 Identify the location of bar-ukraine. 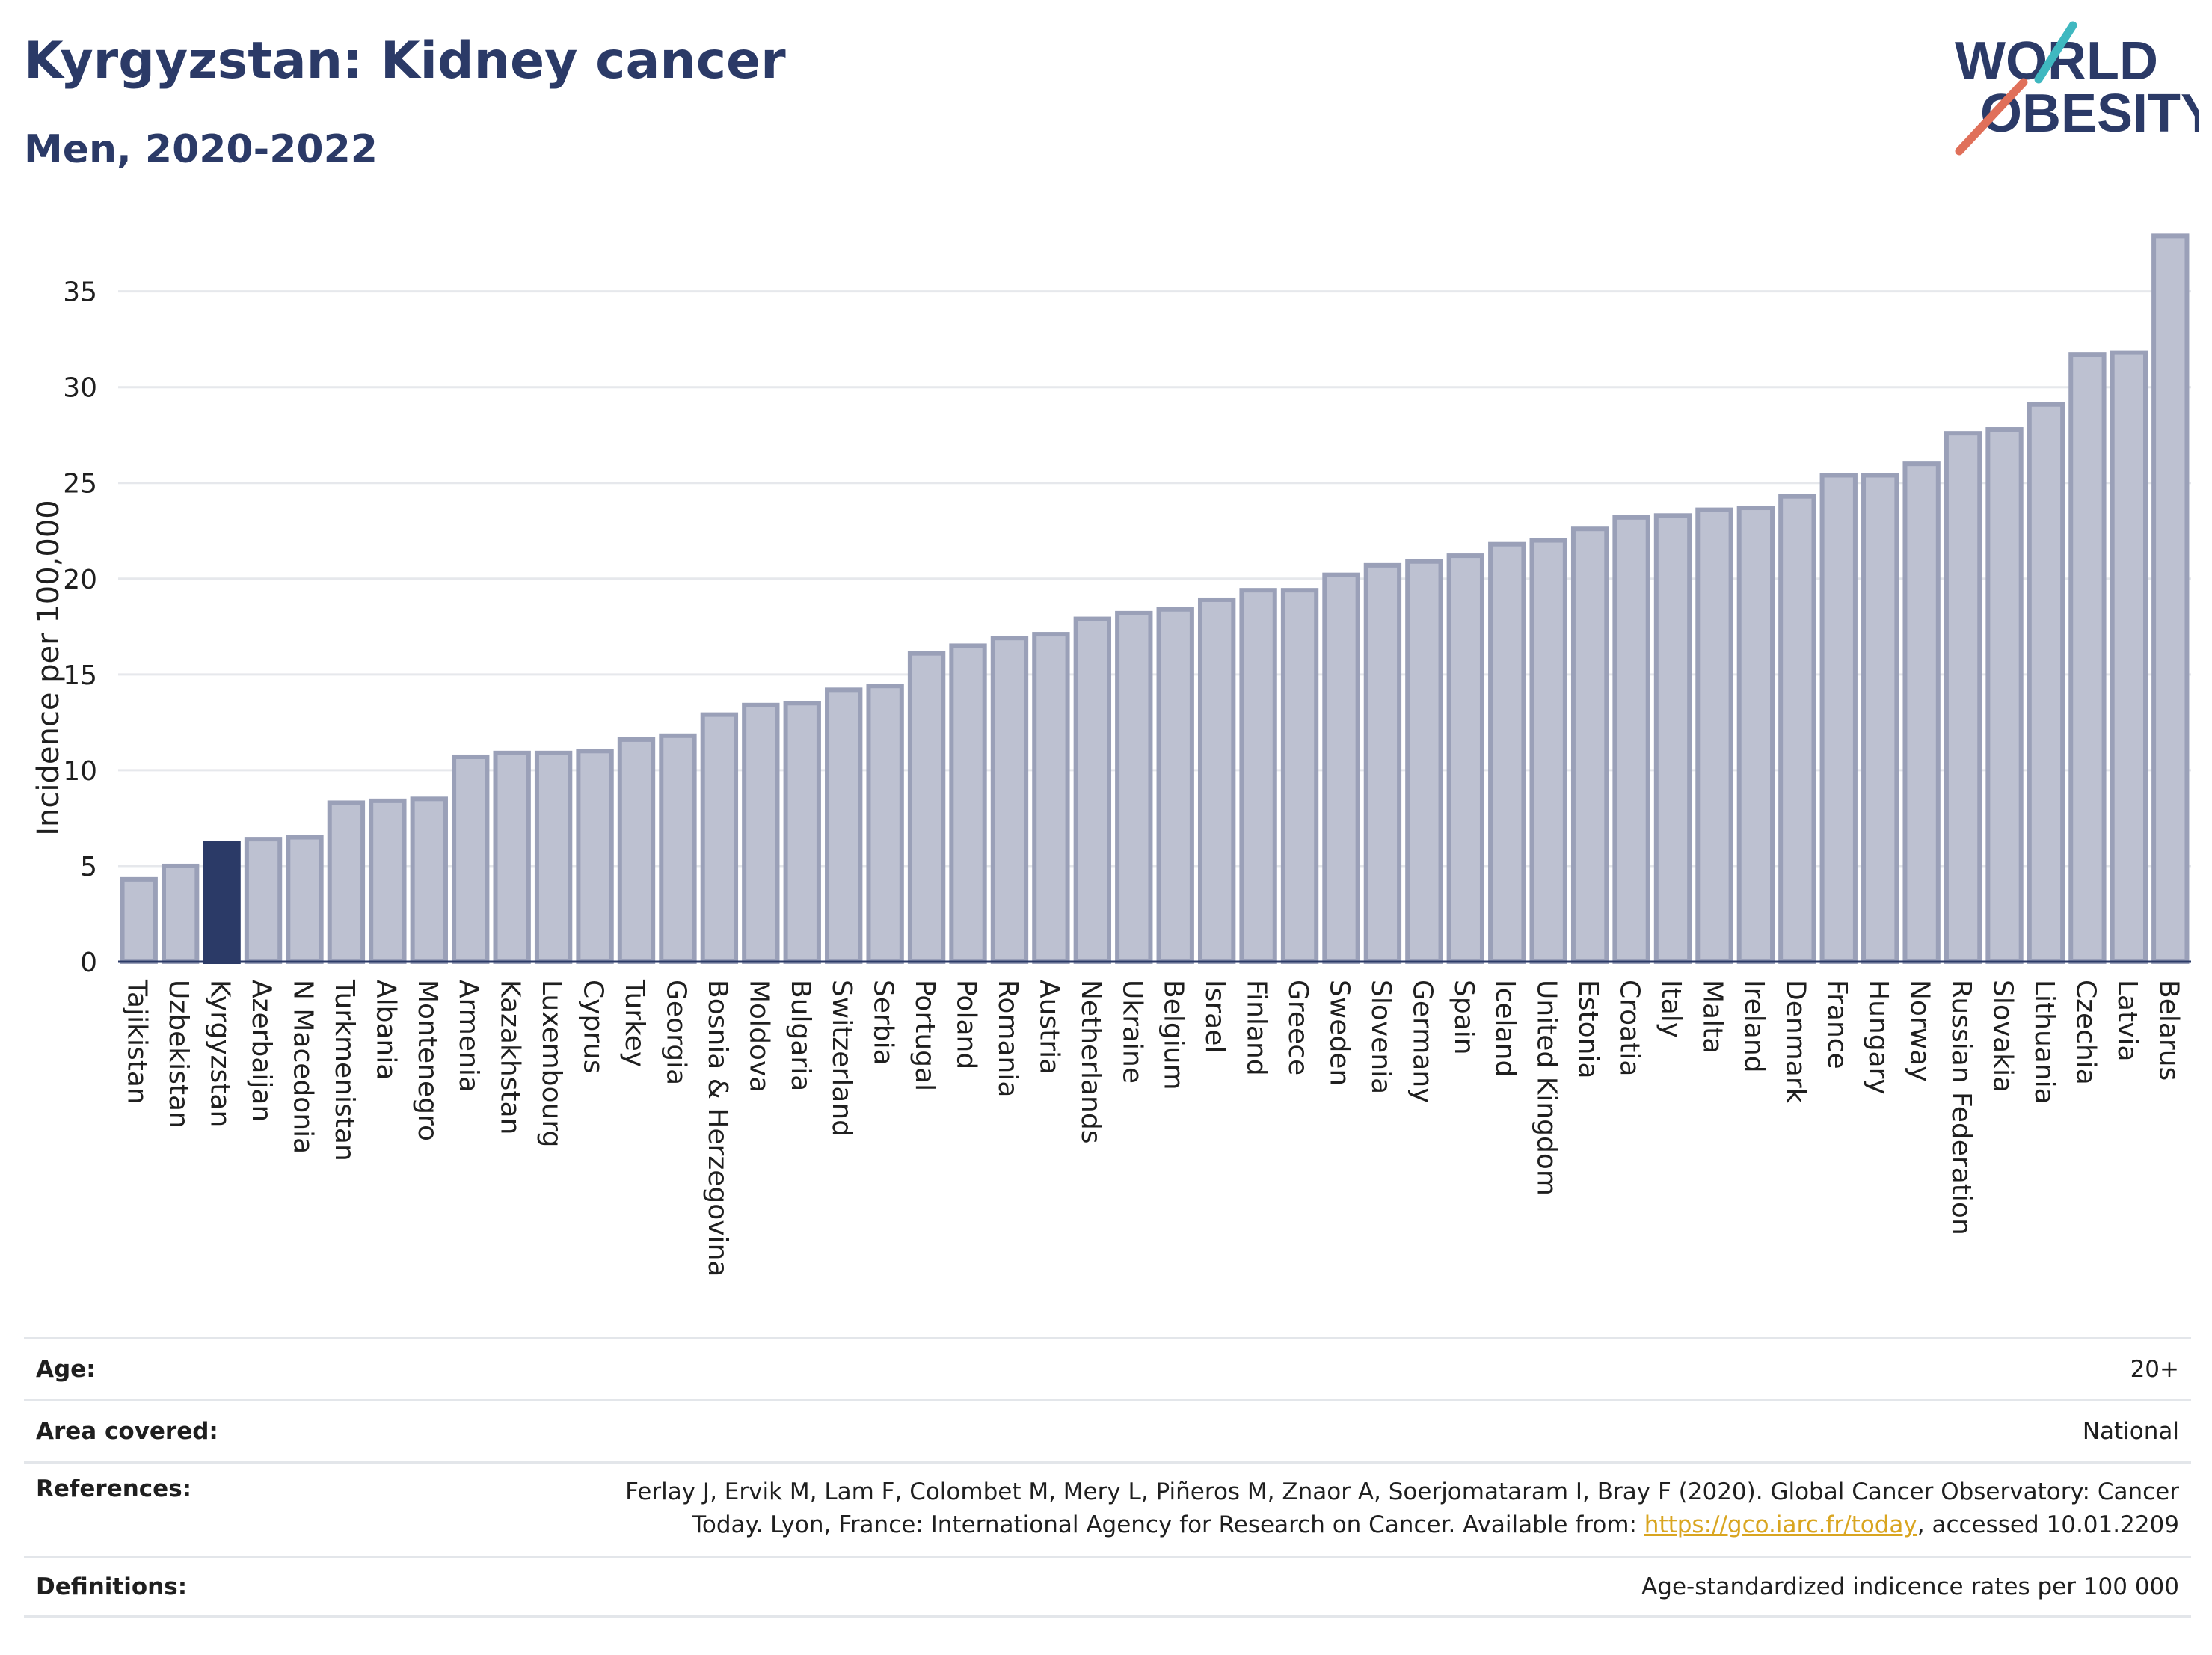
(1134, 787).